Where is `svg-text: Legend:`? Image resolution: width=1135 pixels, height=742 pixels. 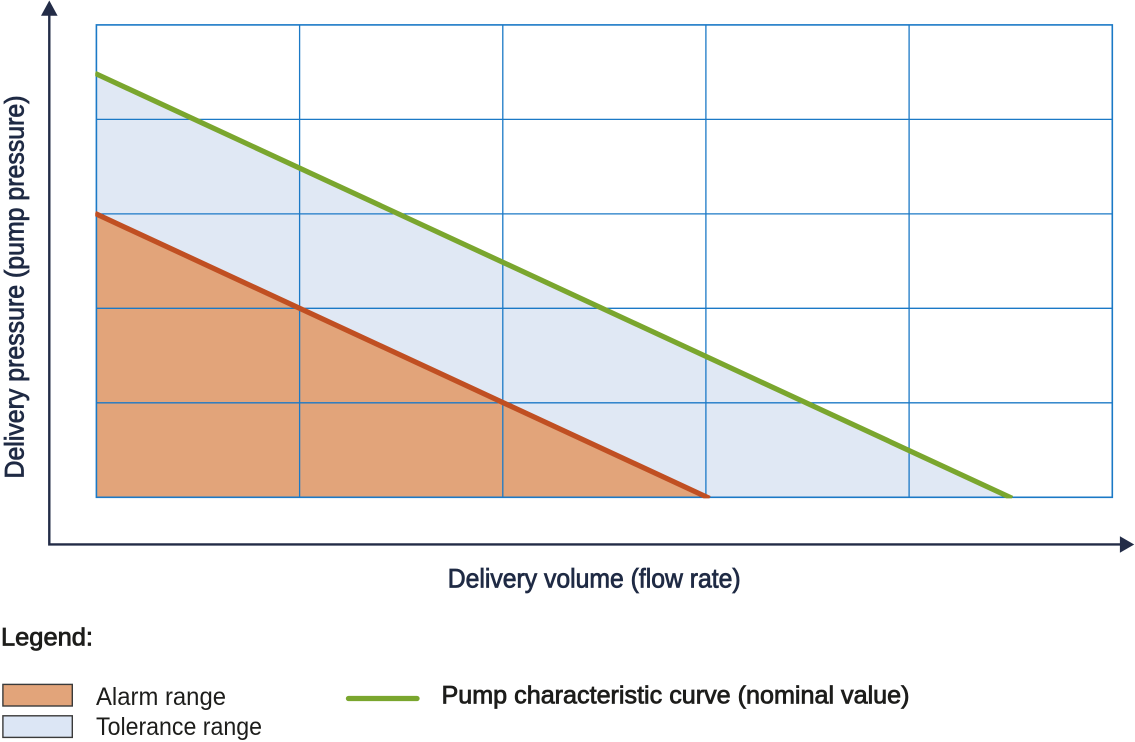
svg-text: Legend: is located at coordinates (47, 637).